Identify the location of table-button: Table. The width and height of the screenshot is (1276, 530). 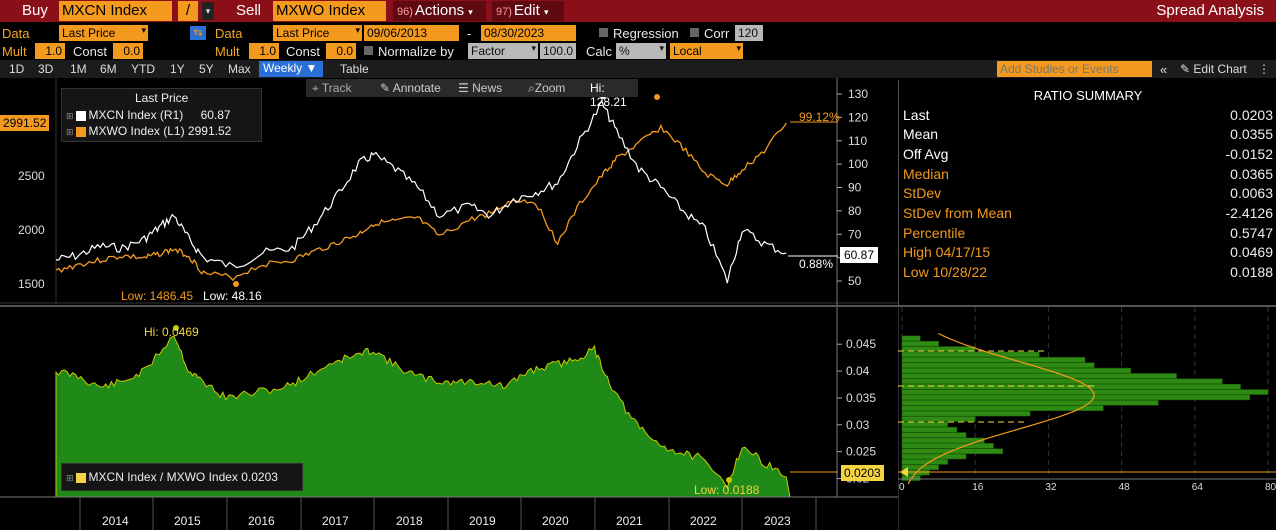
(354, 69).